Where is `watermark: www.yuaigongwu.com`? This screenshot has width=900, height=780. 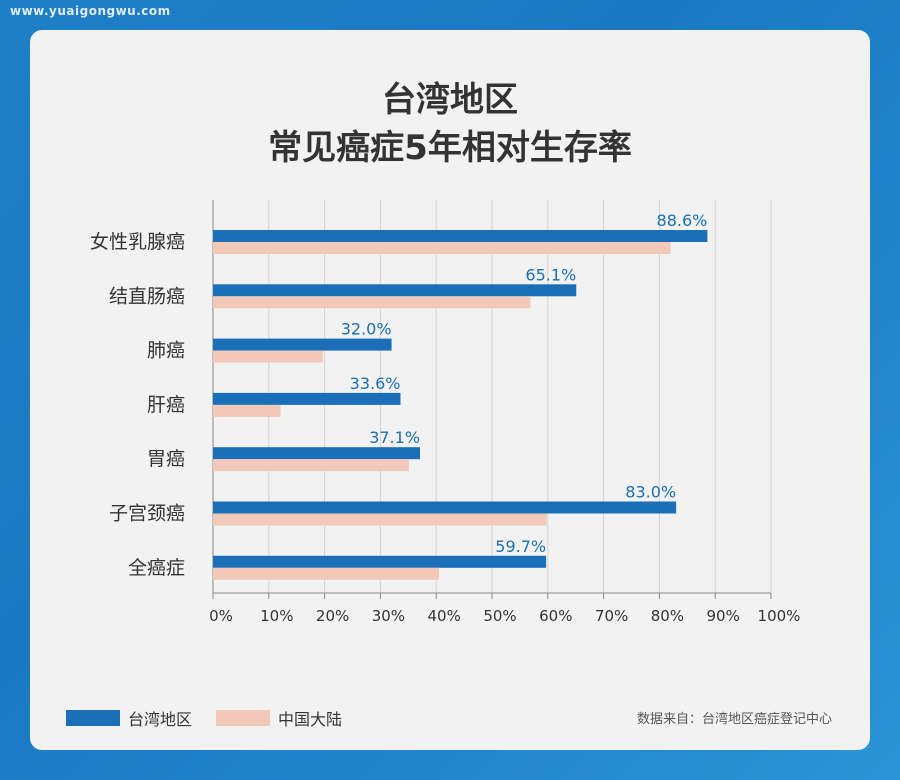 watermark: www.yuaigongwu.com is located at coordinates (90, 11).